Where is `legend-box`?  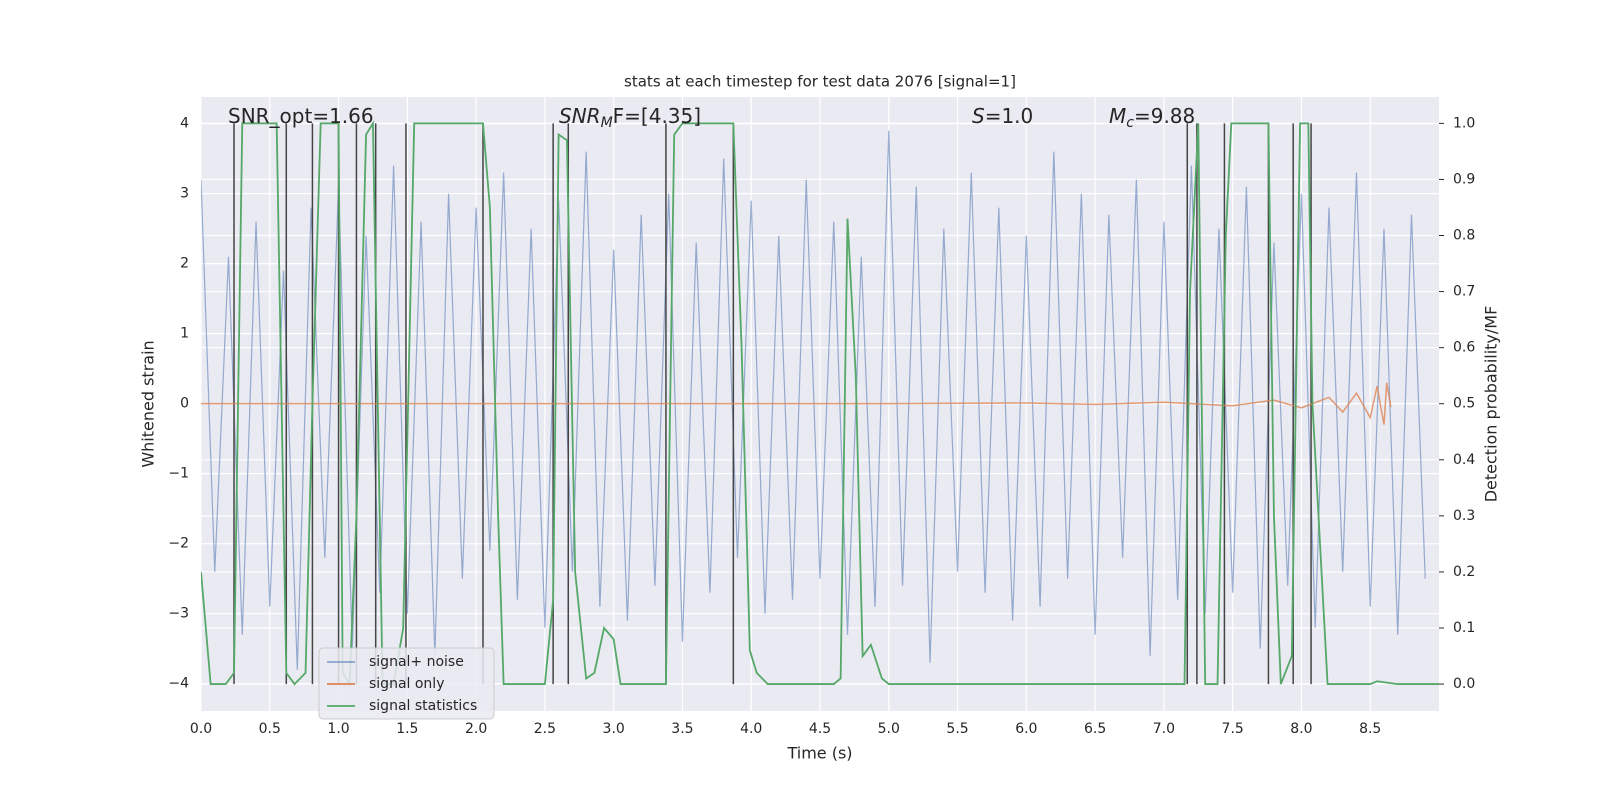 legend-box is located at coordinates (406, 683).